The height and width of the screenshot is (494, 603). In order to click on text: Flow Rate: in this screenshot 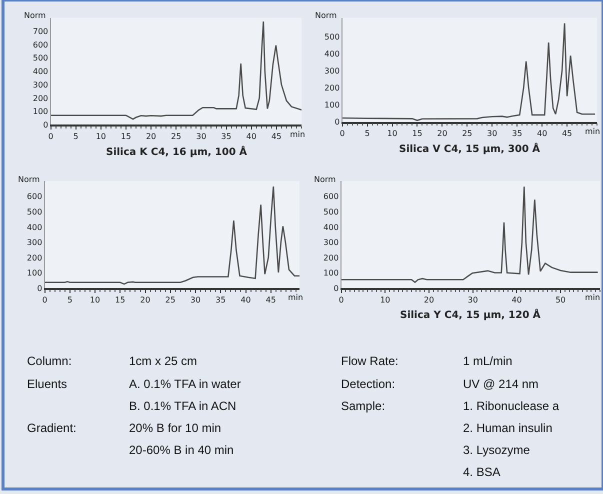, I will do `click(369, 361)`.